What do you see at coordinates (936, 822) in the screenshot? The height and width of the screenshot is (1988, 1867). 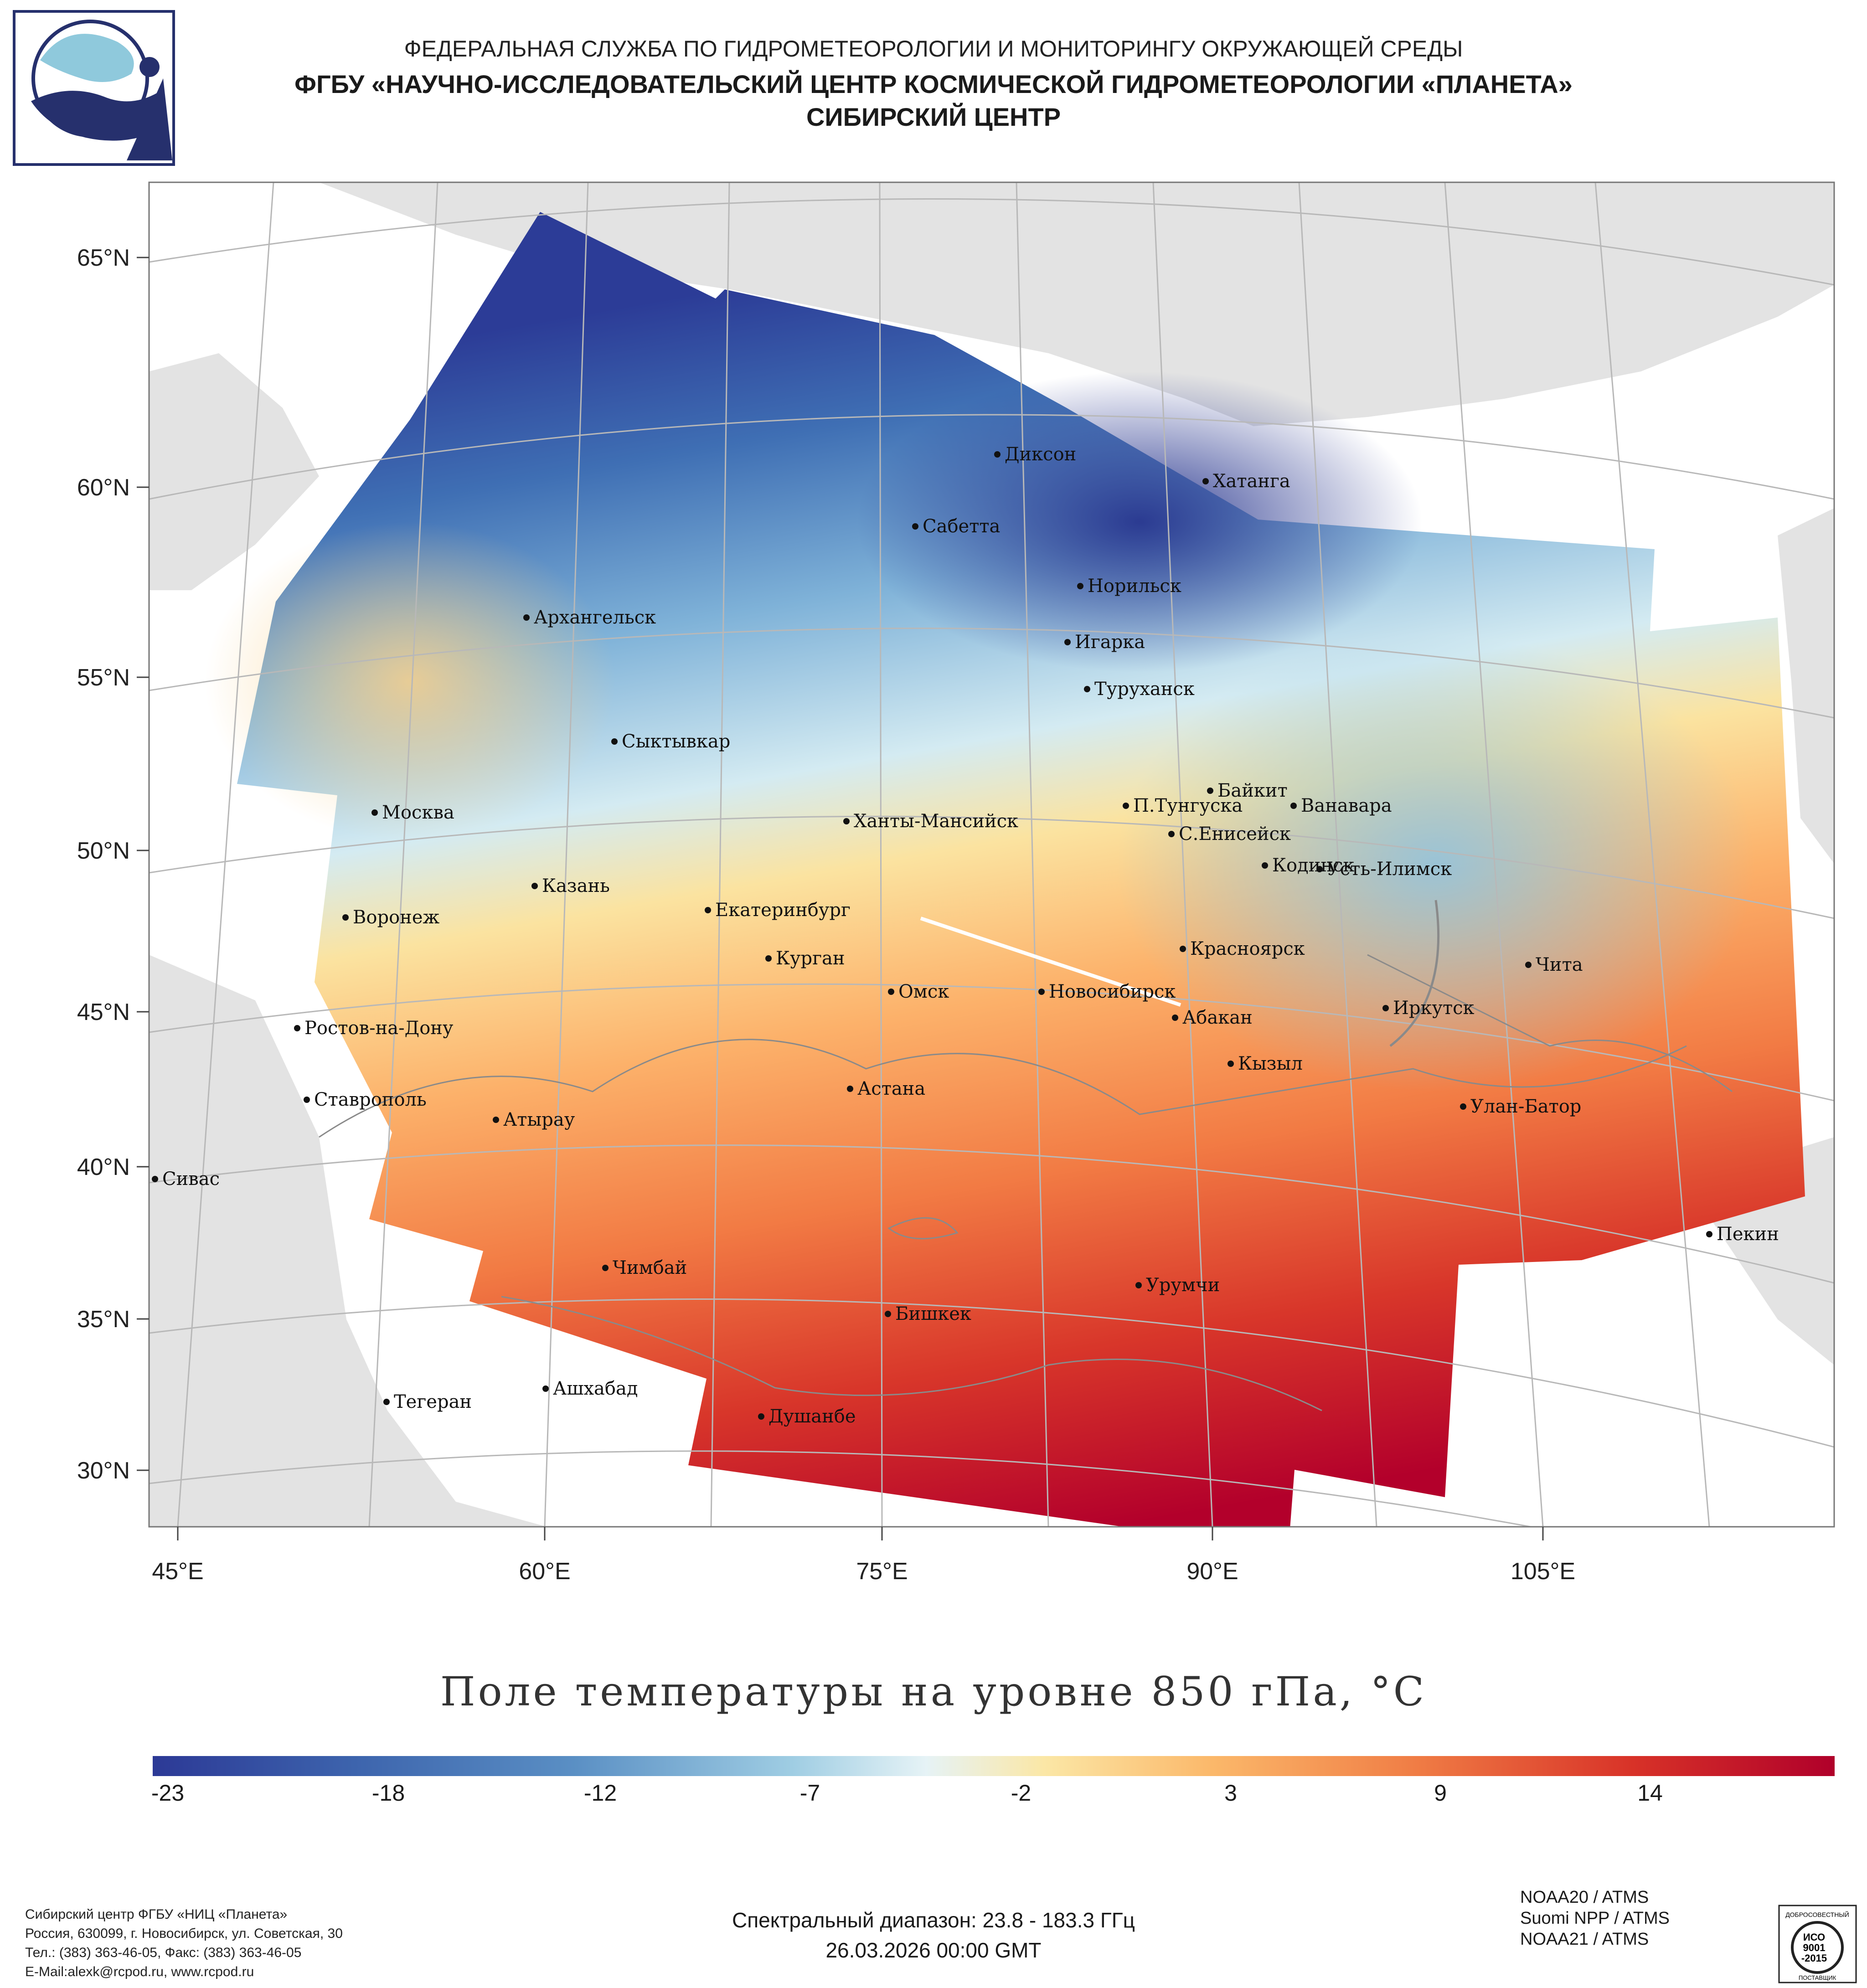 I see `city-label: Ханты-Мансийск` at bounding box center [936, 822].